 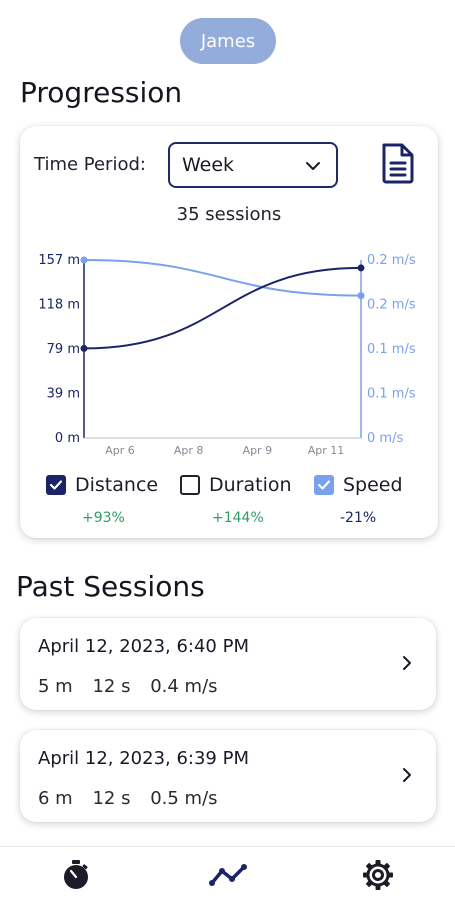 What do you see at coordinates (222, 278) in the screenshot?
I see `speed-series-line` at bounding box center [222, 278].